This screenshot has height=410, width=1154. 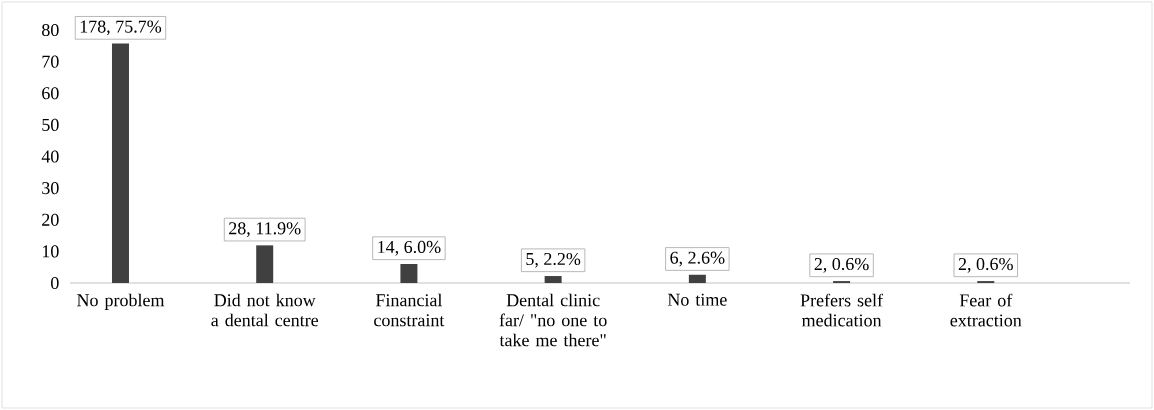 What do you see at coordinates (50, 156) in the screenshot?
I see `y-tick-label: 40` at bounding box center [50, 156].